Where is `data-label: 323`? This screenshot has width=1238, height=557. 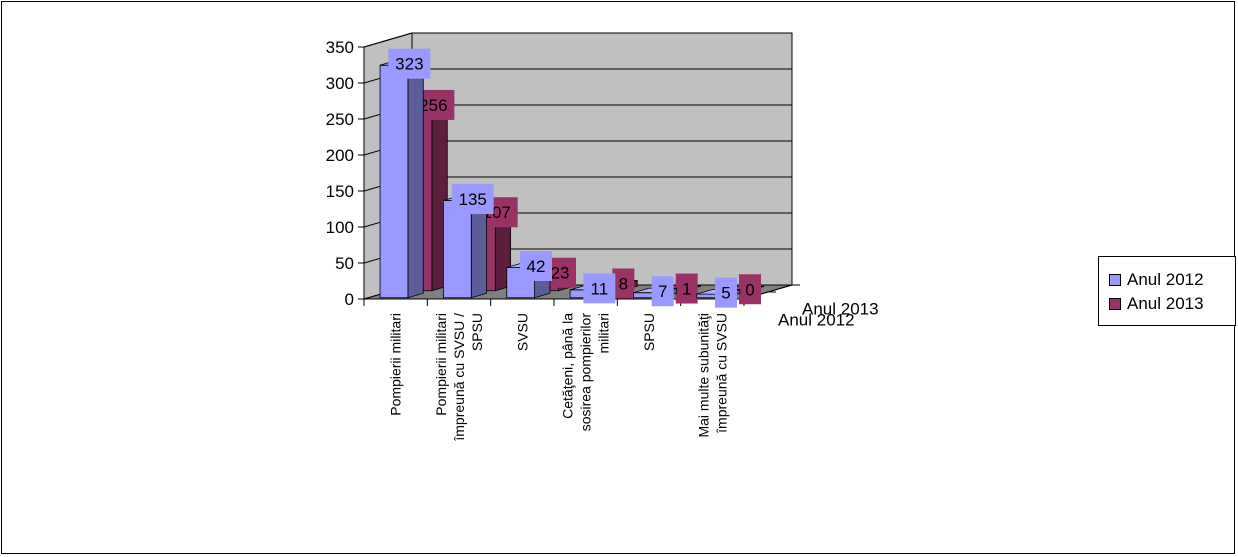
data-label: 323 is located at coordinates (409, 64).